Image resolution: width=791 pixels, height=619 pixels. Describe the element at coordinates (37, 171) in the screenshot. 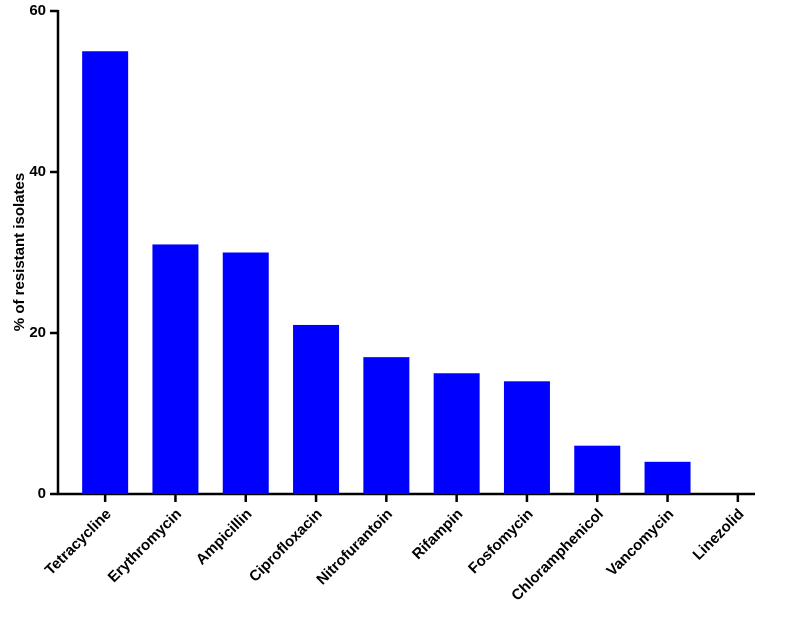

I see `y-tick-label: 40` at that location.